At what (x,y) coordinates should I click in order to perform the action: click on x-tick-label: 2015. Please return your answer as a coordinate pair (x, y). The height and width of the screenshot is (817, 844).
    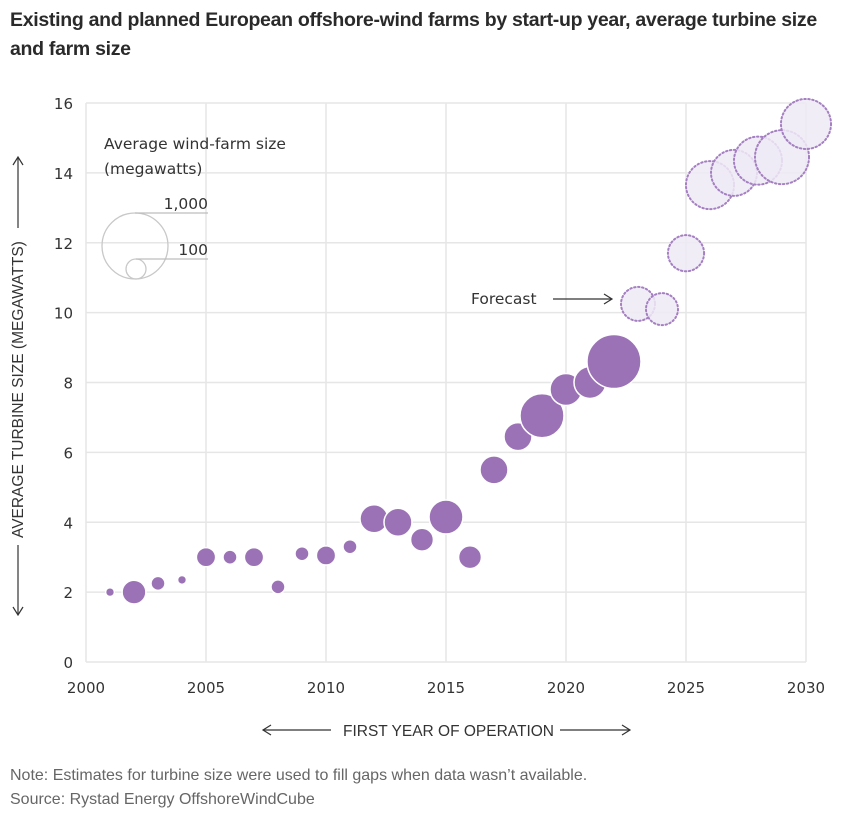
    Looking at the image, I should click on (446, 688).